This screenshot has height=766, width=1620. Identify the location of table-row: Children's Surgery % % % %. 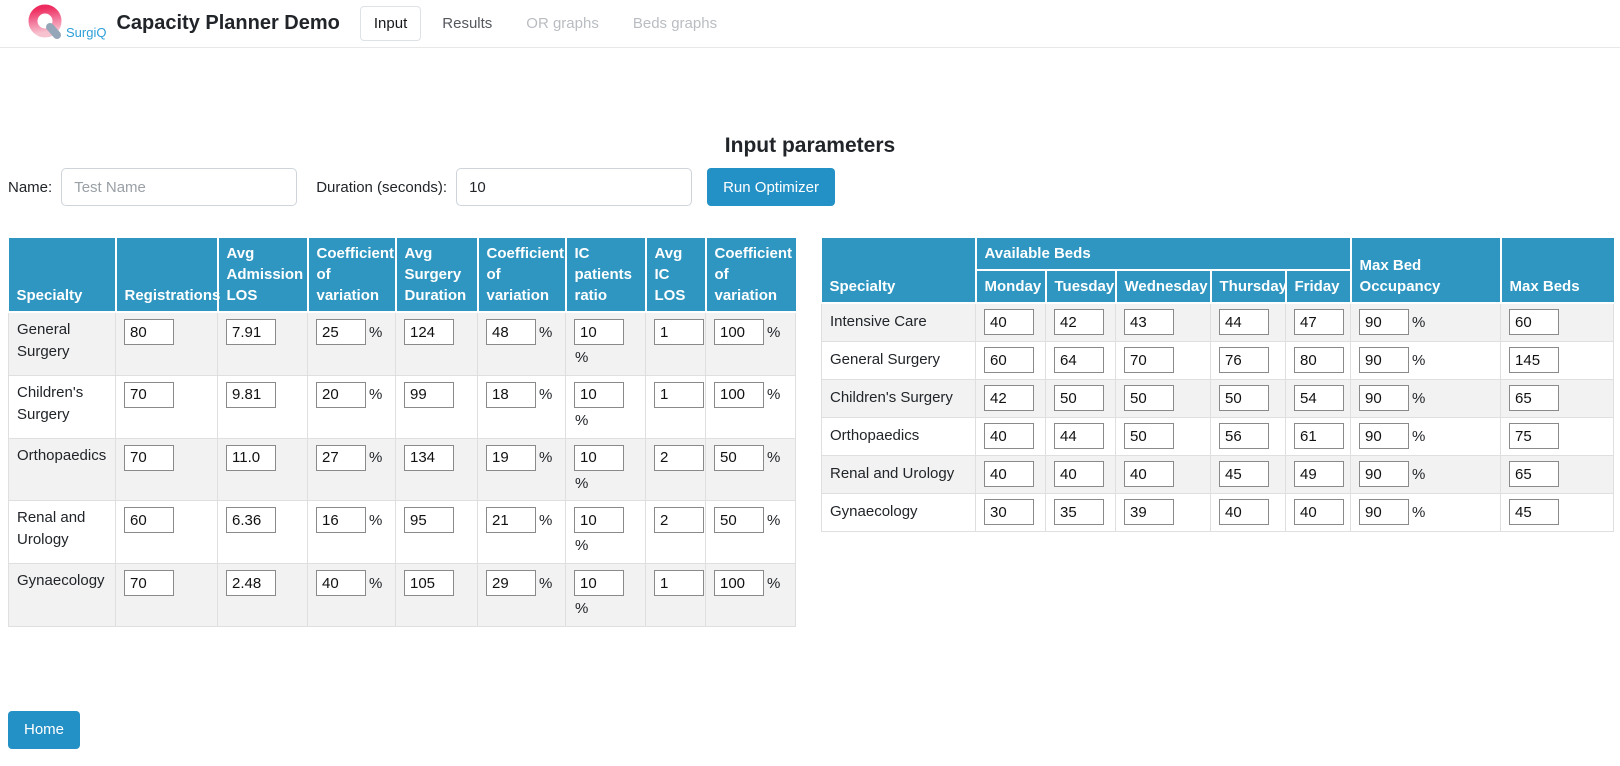
(402, 406).